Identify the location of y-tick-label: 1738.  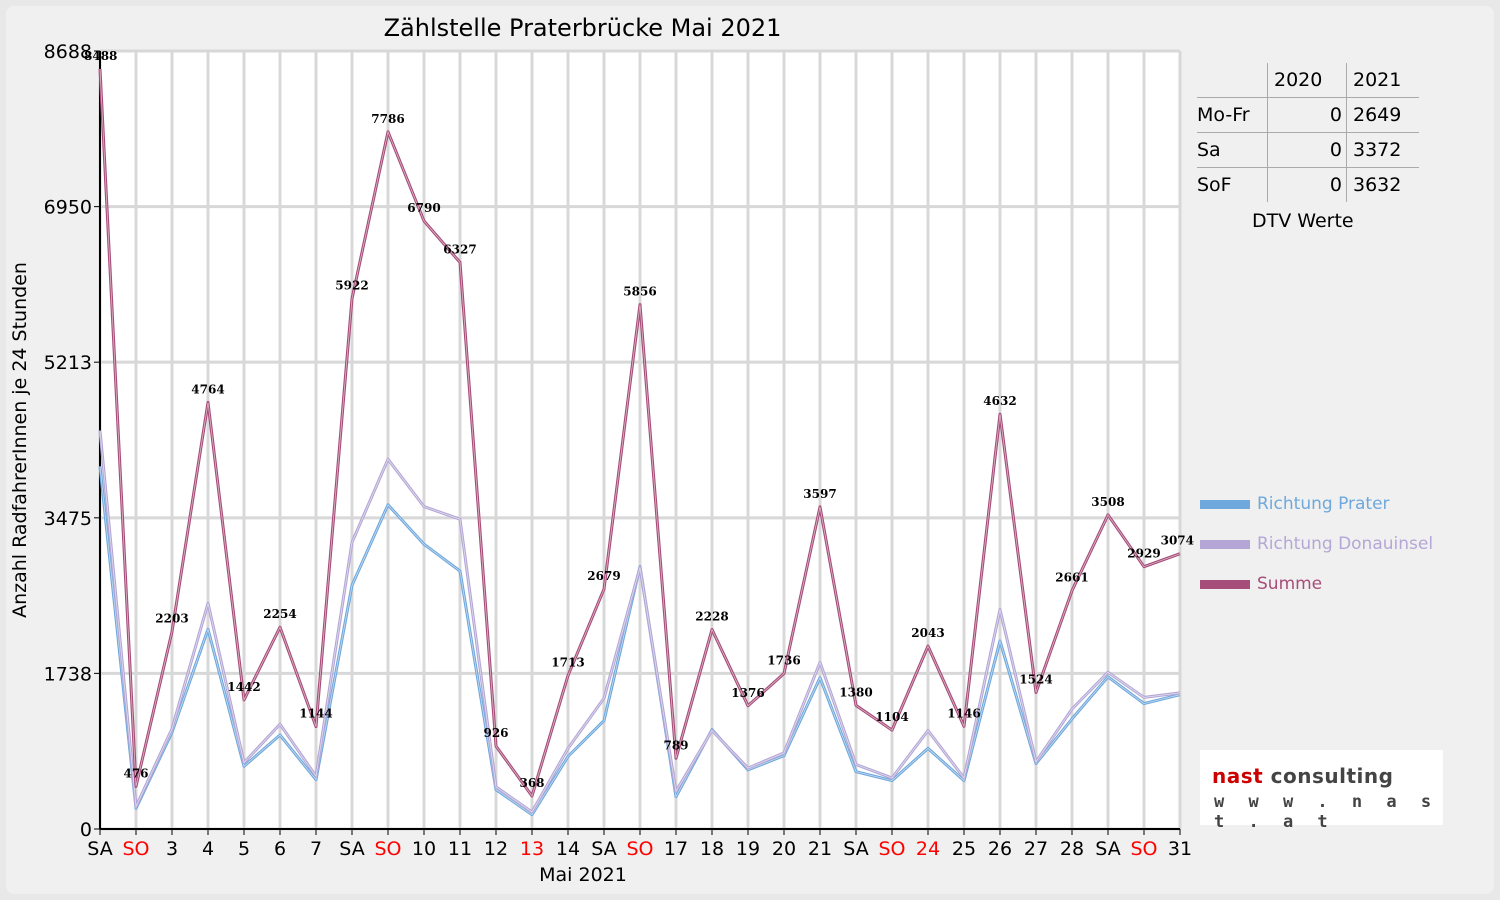
(68, 674).